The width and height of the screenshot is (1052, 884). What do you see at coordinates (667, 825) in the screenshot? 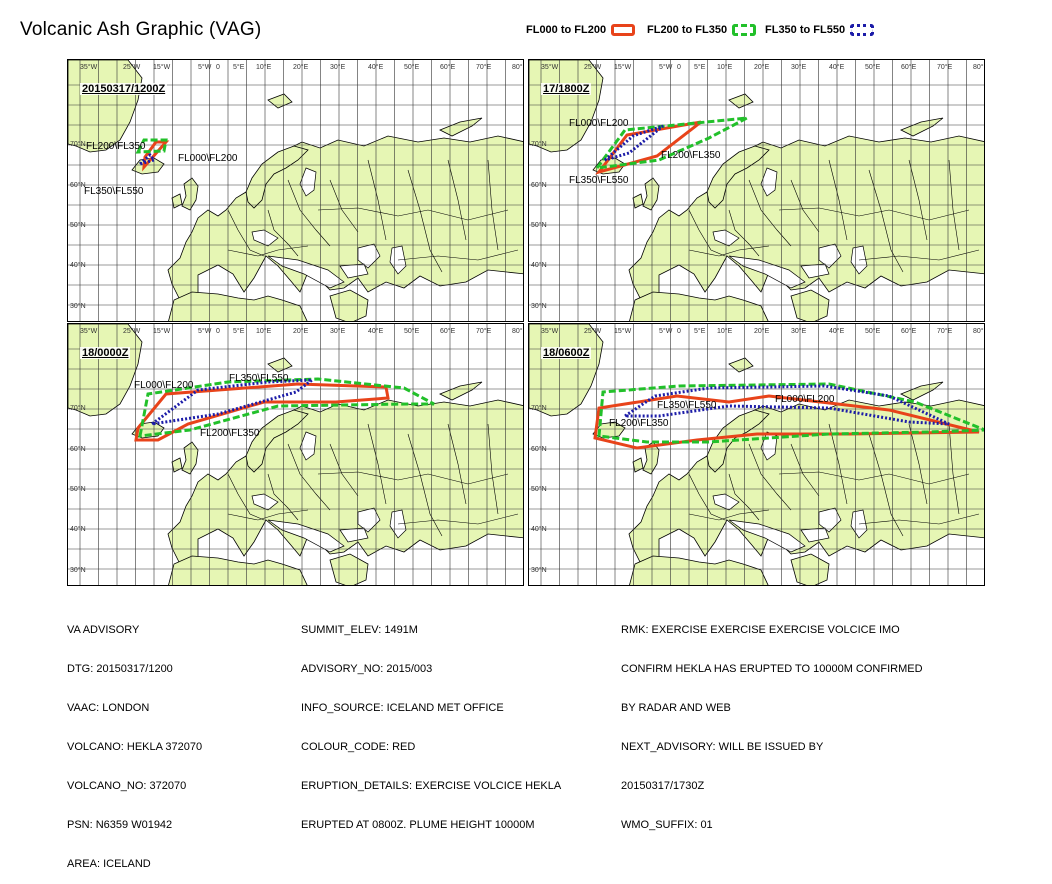
I see `advisory-line: WMO_SUFFIX: 01` at bounding box center [667, 825].